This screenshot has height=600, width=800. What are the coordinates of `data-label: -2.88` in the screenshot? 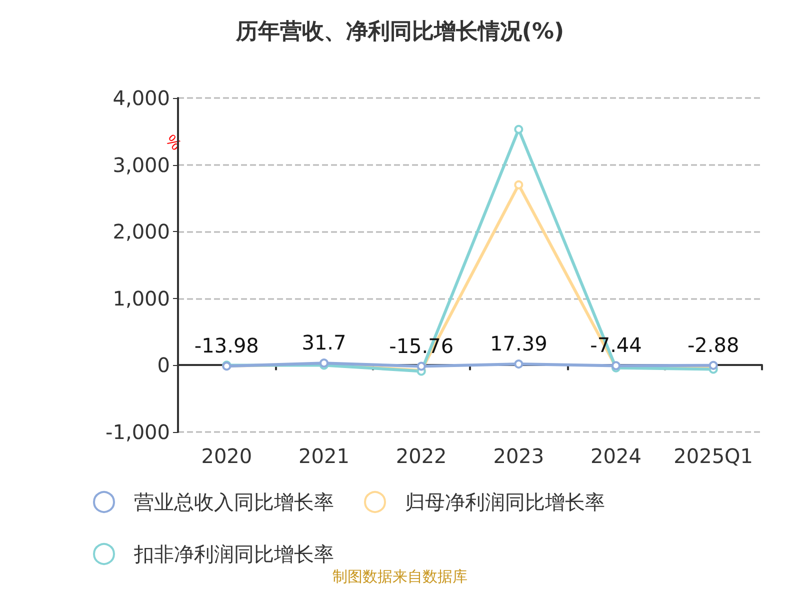 It's located at (713, 344).